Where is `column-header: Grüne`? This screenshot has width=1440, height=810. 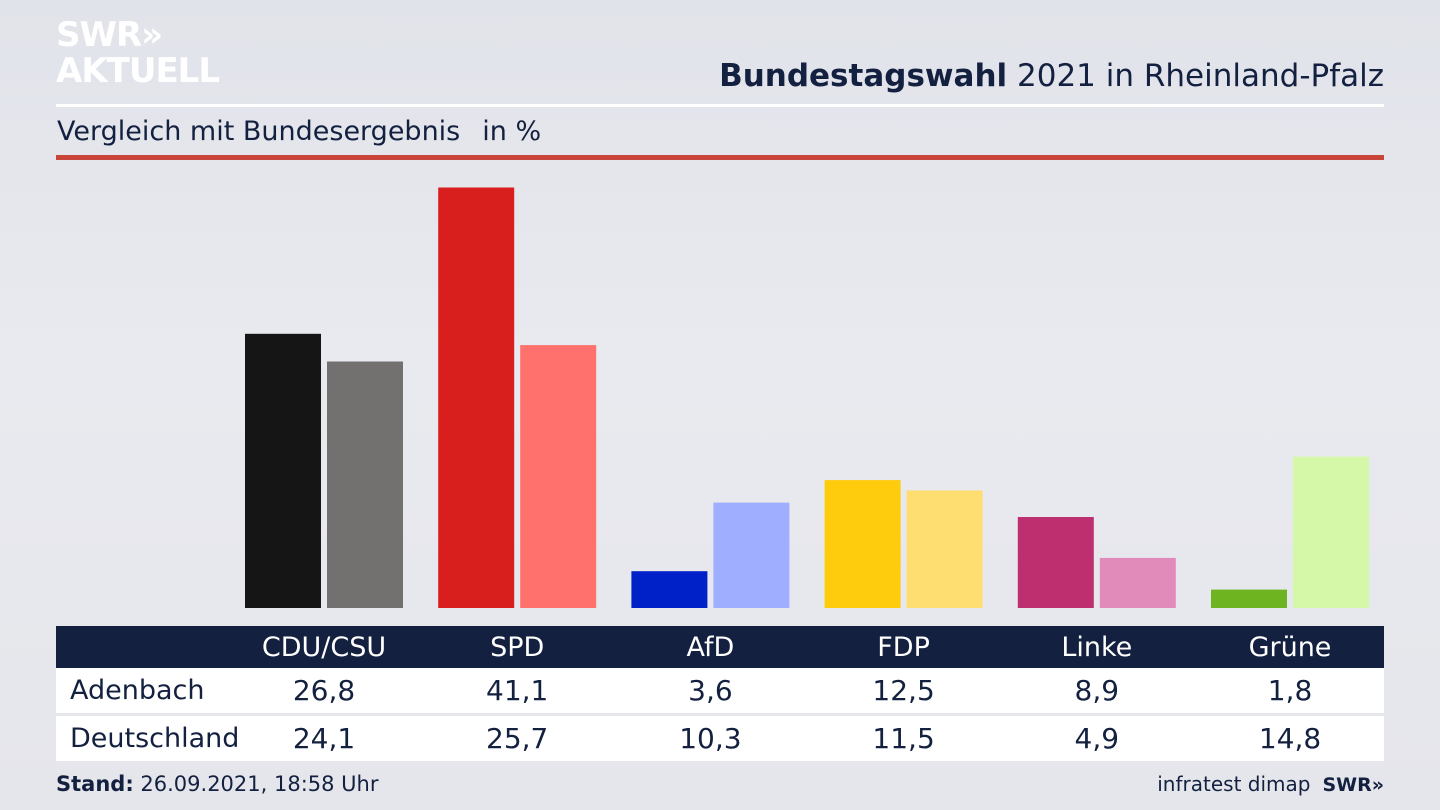 column-header: Grüne is located at coordinates (1290, 647).